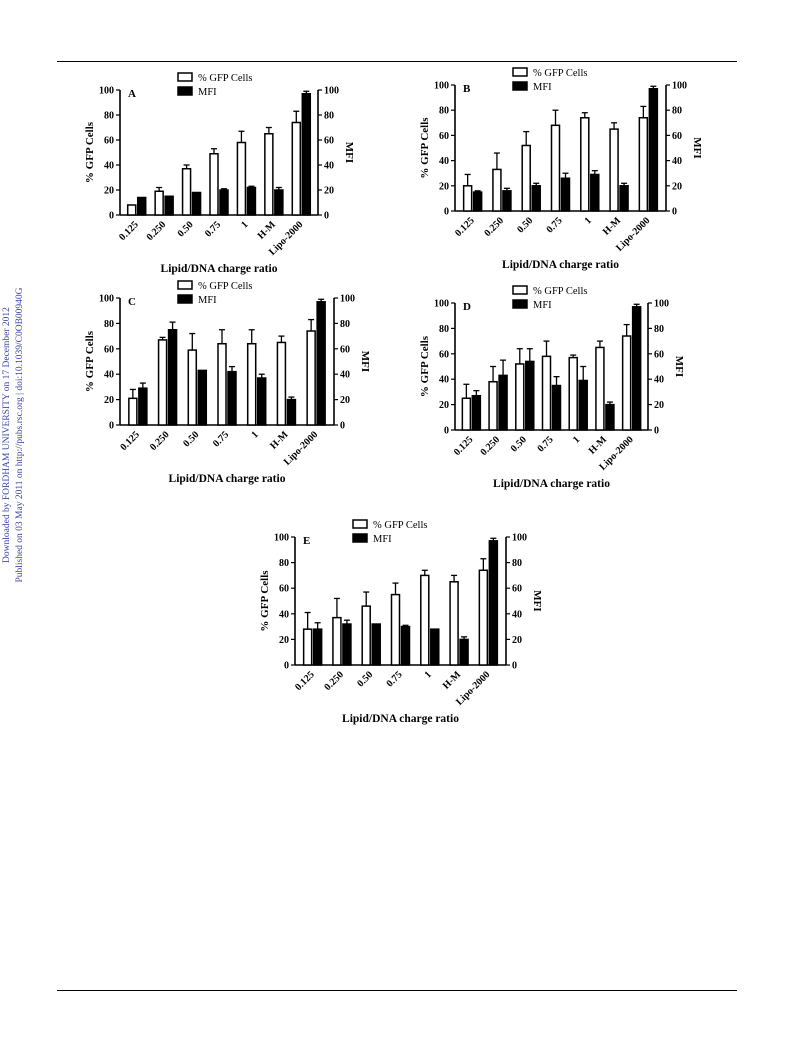 The height and width of the screenshot is (1039, 793). What do you see at coordinates (397, 61) in the screenshot?
I see `top-rule` at bounding box center [397, 61].